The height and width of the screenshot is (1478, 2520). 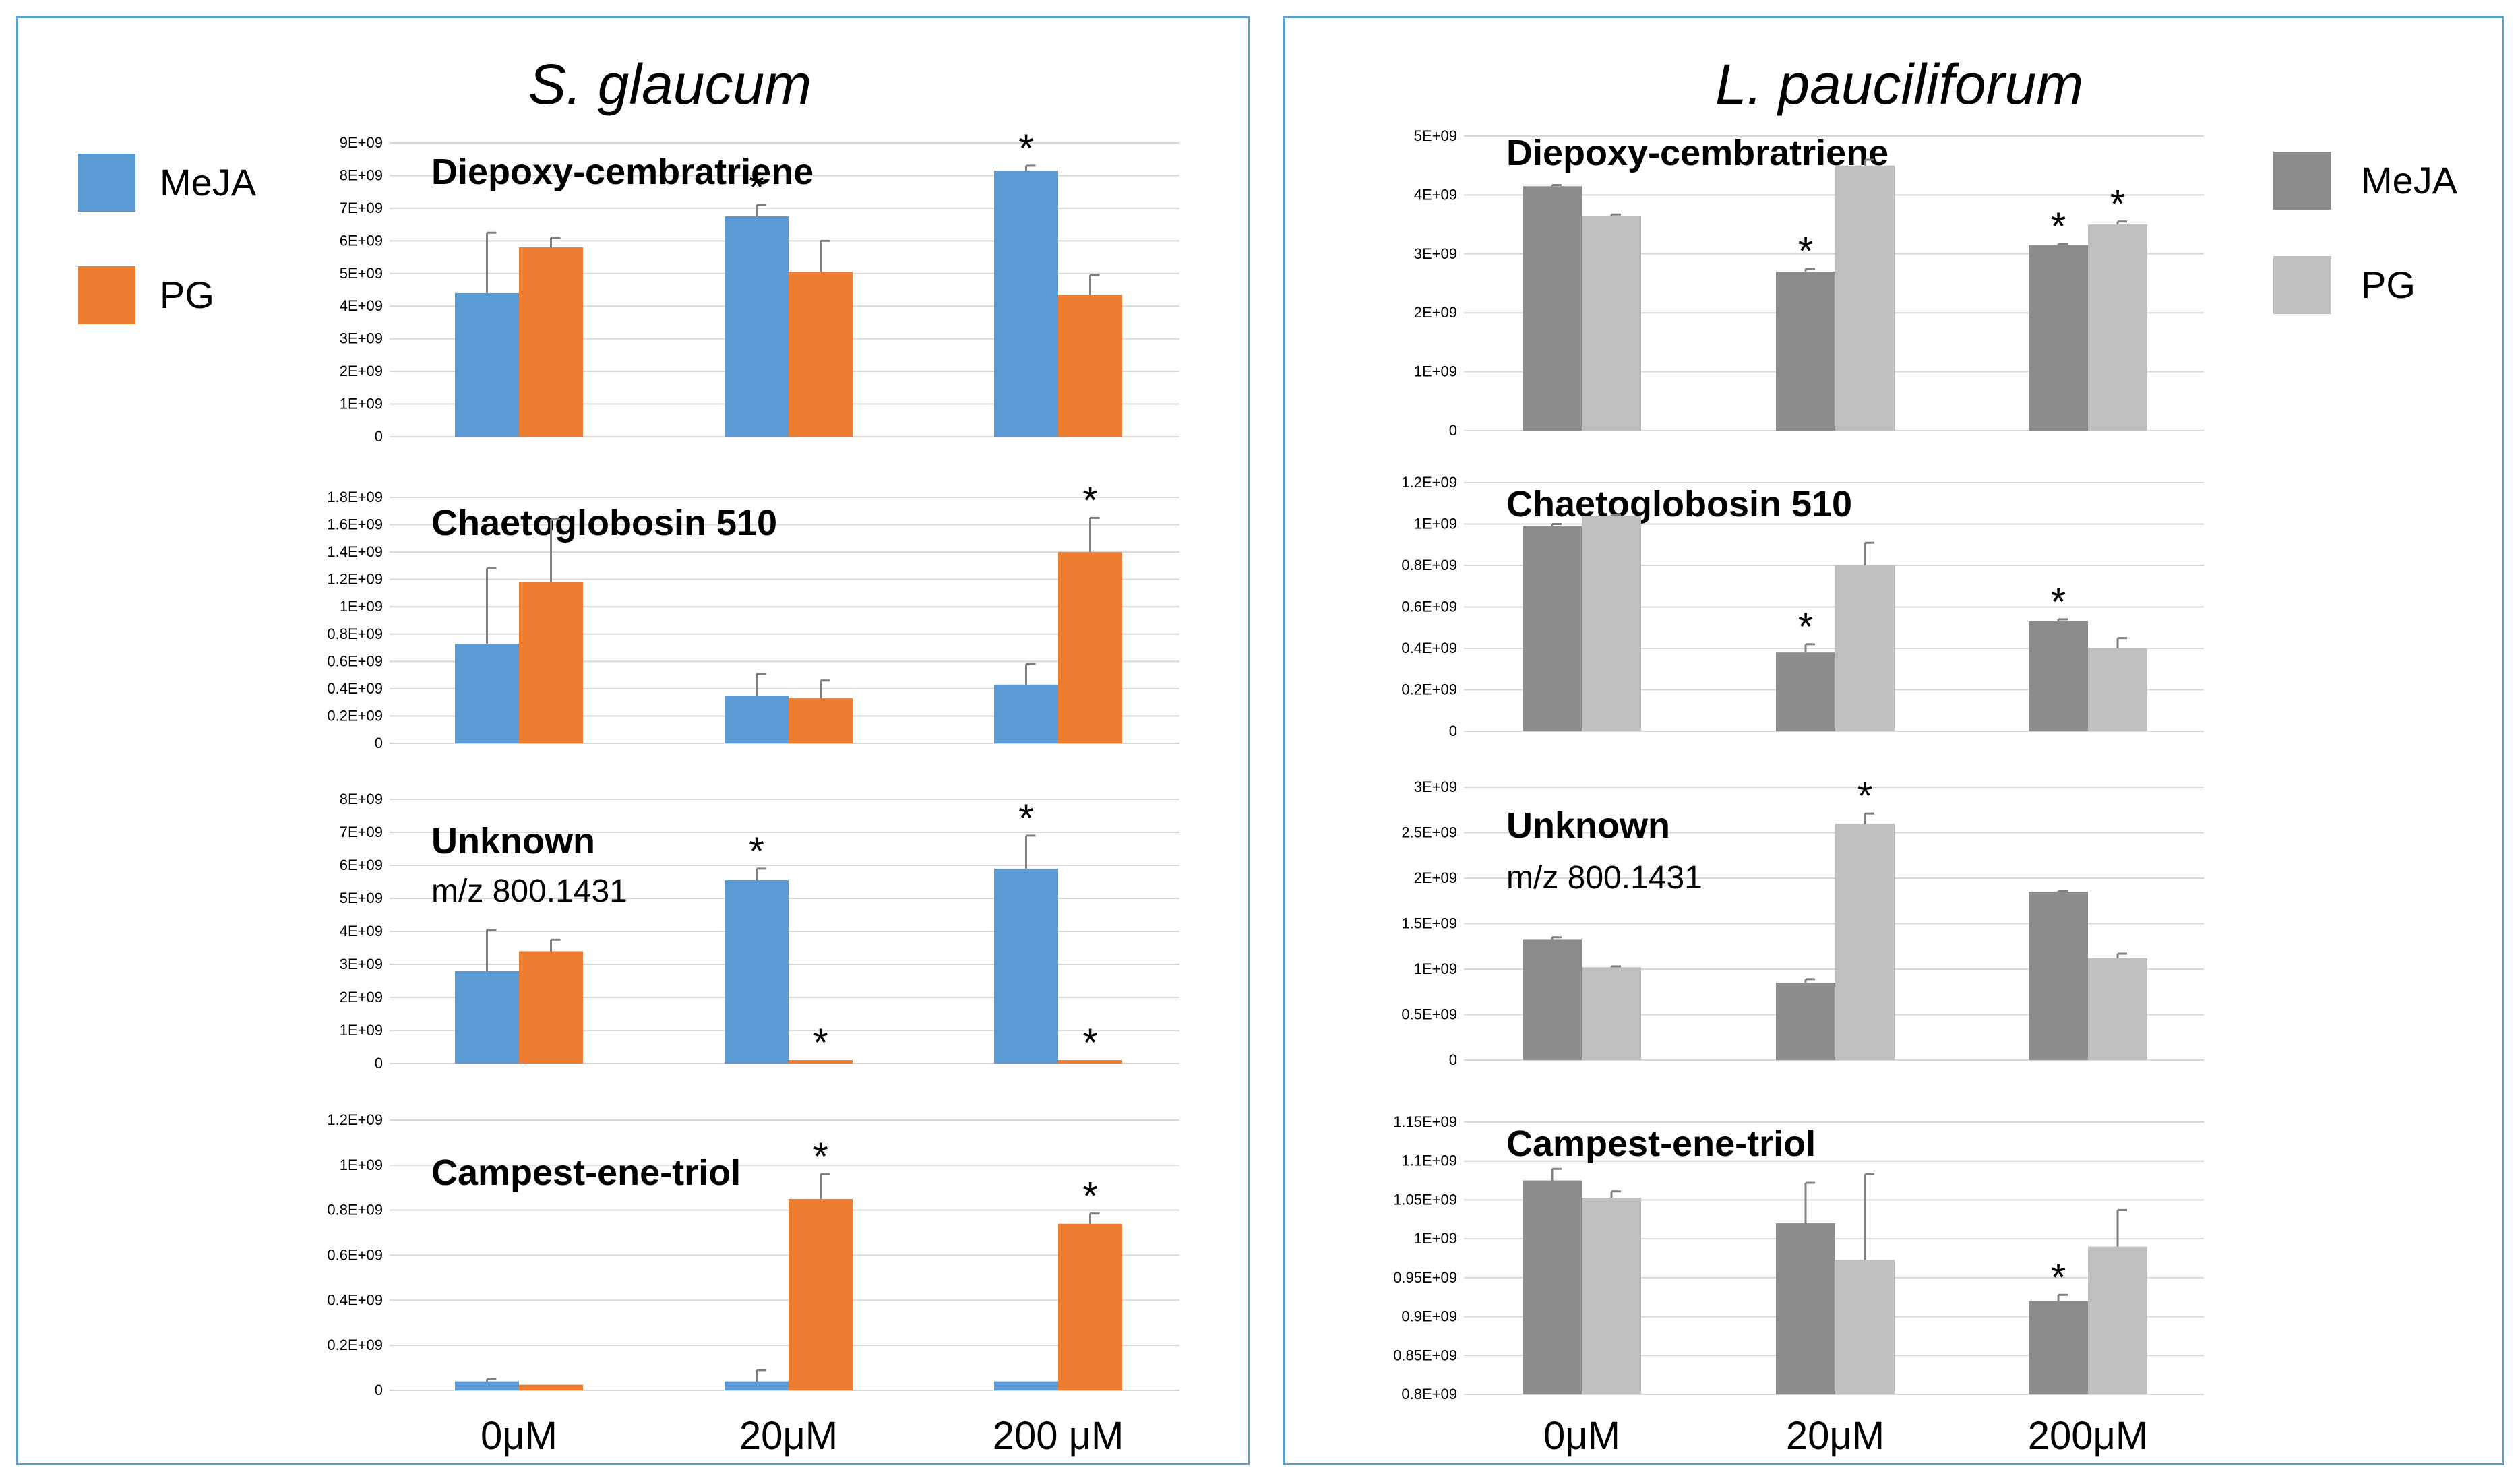 What do you see at coordinates (355, 497) in the screenshot?
I see `y-tick-label: 1.8E+09` at bounding box center [355, 497].